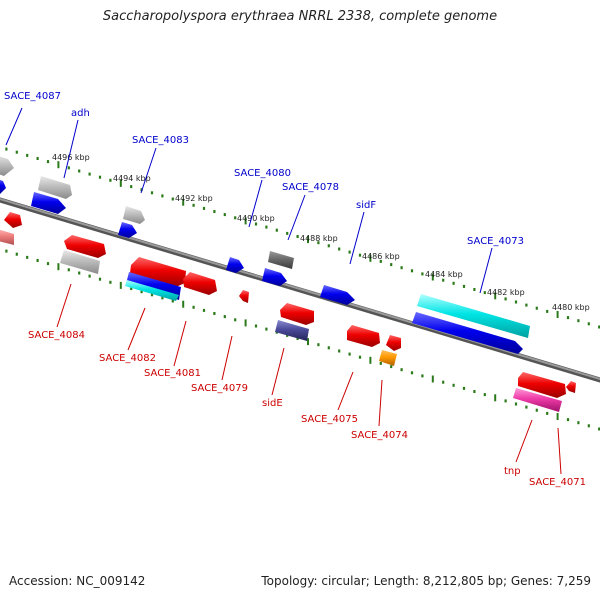  I want to click on gene-label: SACE_4087, so click(32, 96).